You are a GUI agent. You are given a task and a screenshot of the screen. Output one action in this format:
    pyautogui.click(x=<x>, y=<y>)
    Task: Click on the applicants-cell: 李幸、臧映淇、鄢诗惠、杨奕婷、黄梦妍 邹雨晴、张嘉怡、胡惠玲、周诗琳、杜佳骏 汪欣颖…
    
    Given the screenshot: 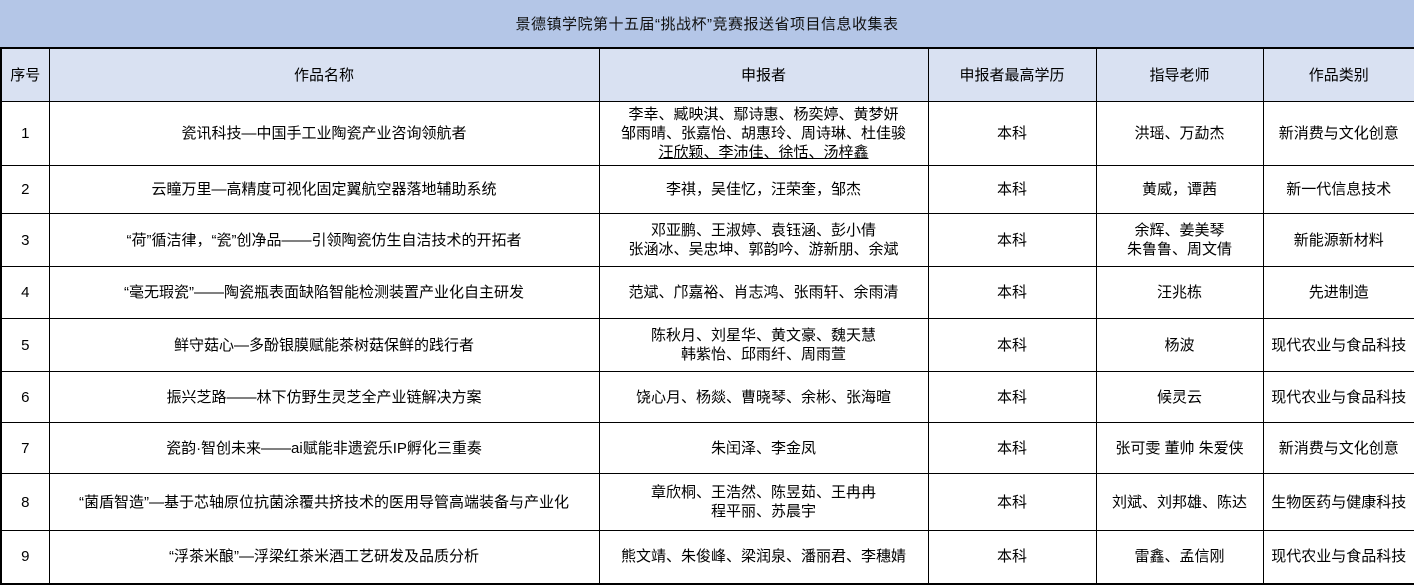 What is the action you would take?
    pyautogui.click(x=763, y=133)
    